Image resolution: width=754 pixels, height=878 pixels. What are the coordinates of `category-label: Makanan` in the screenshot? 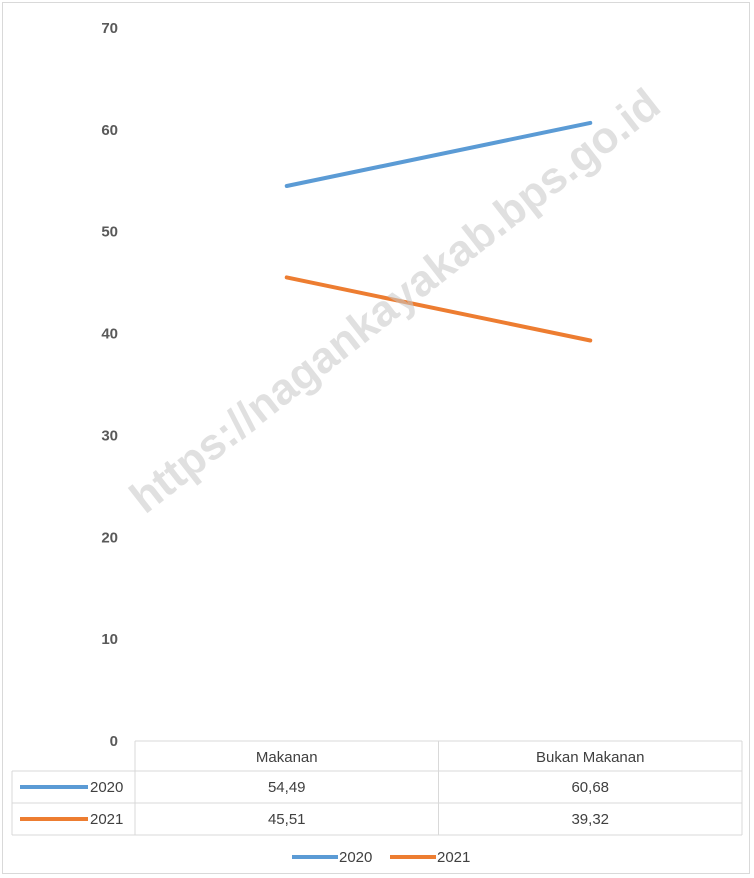 It's located at (287, 757).